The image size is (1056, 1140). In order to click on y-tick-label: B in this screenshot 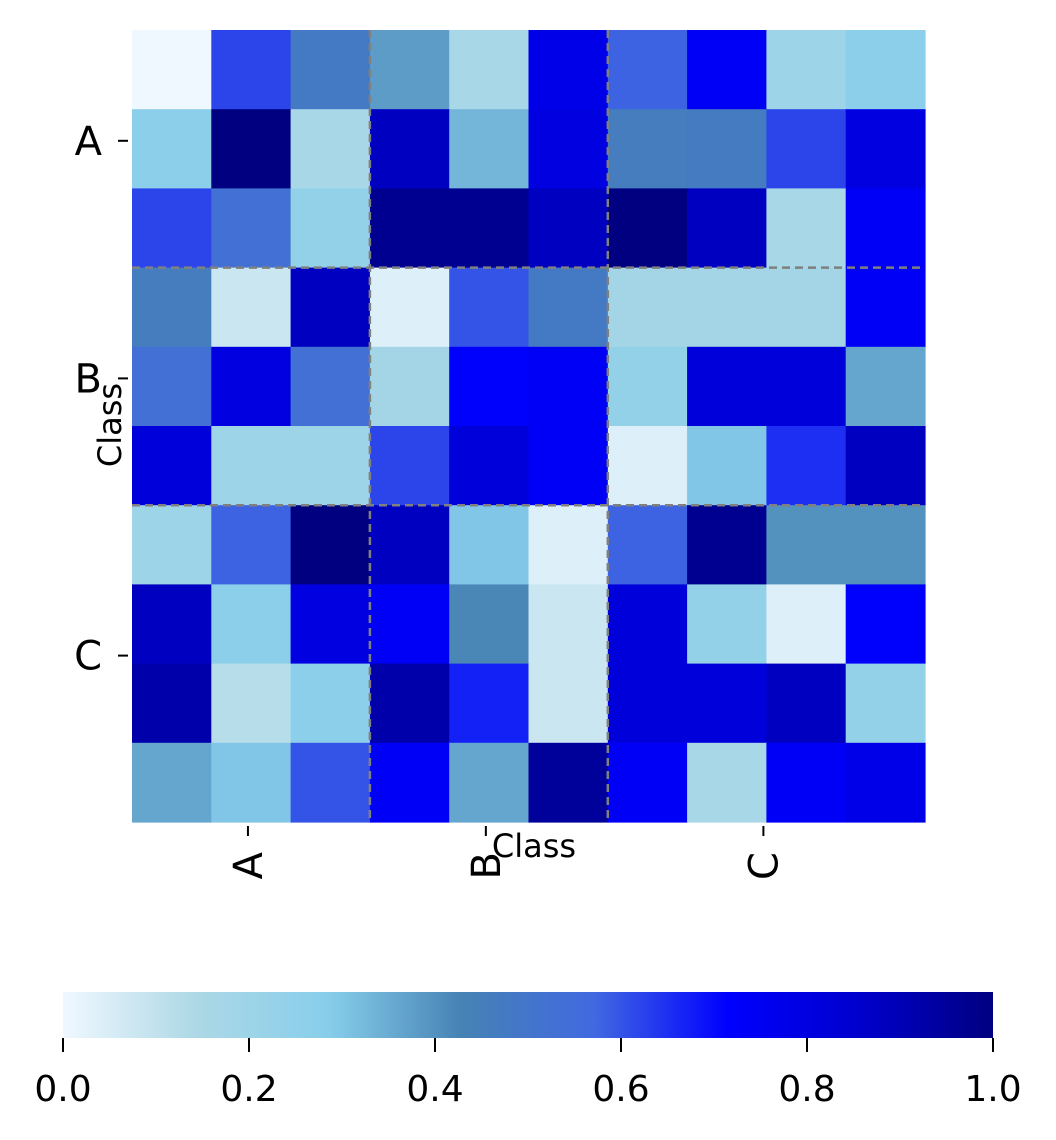, I will do `click(88, 379)`.